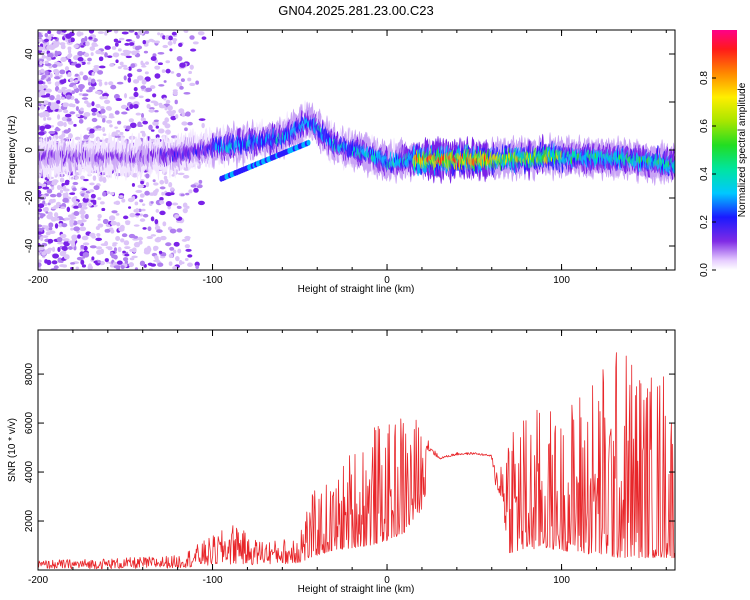 The width and height of the screenshot is (750, 600). I want to click on colorbar-tick-label: 0.0, so click(704, 270).